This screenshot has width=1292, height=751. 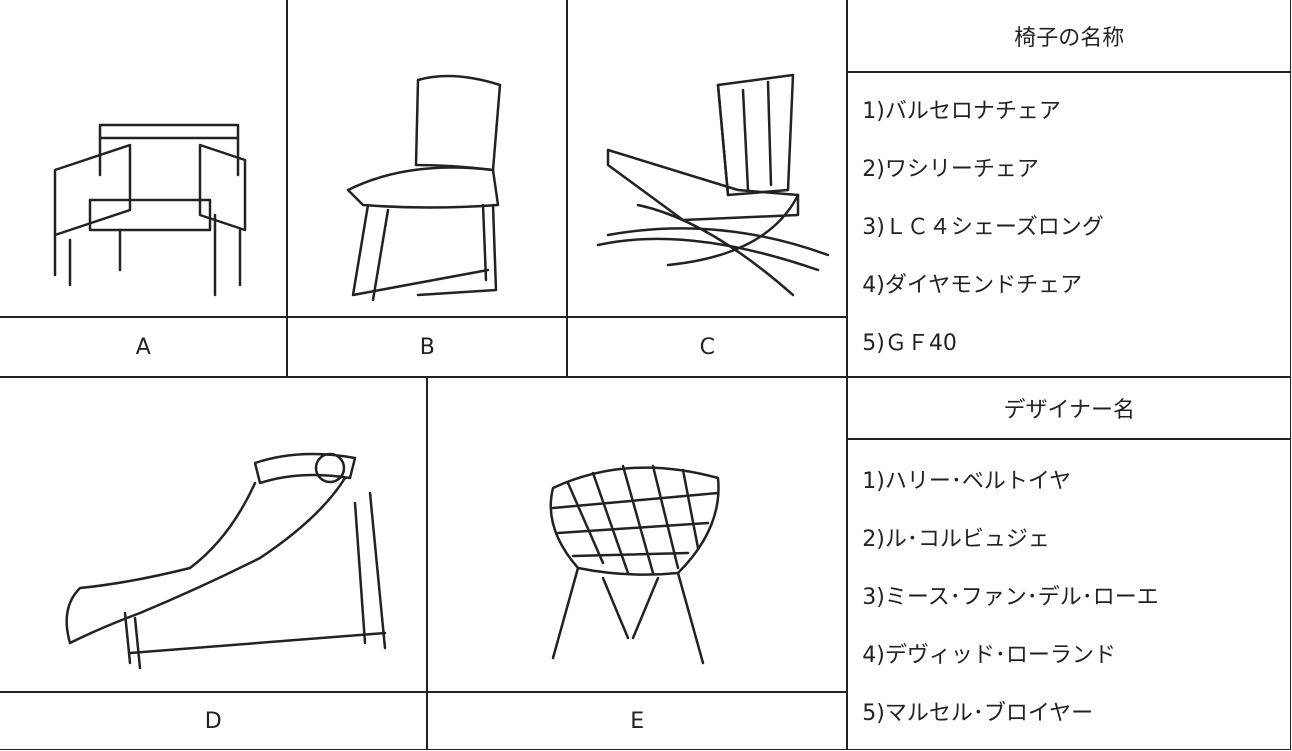 I want to click on header-cell: 椅子の名称, so click(x=1069, y=36).